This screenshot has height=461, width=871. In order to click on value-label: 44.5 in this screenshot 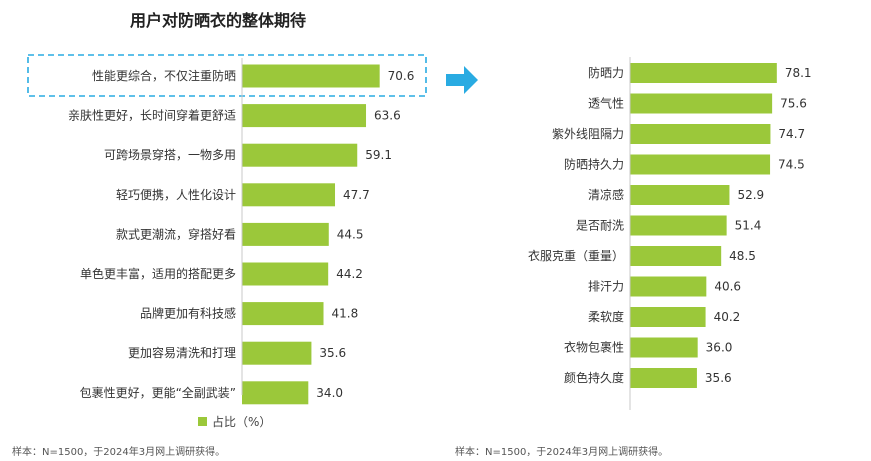, I will do `click(350, 234)`.